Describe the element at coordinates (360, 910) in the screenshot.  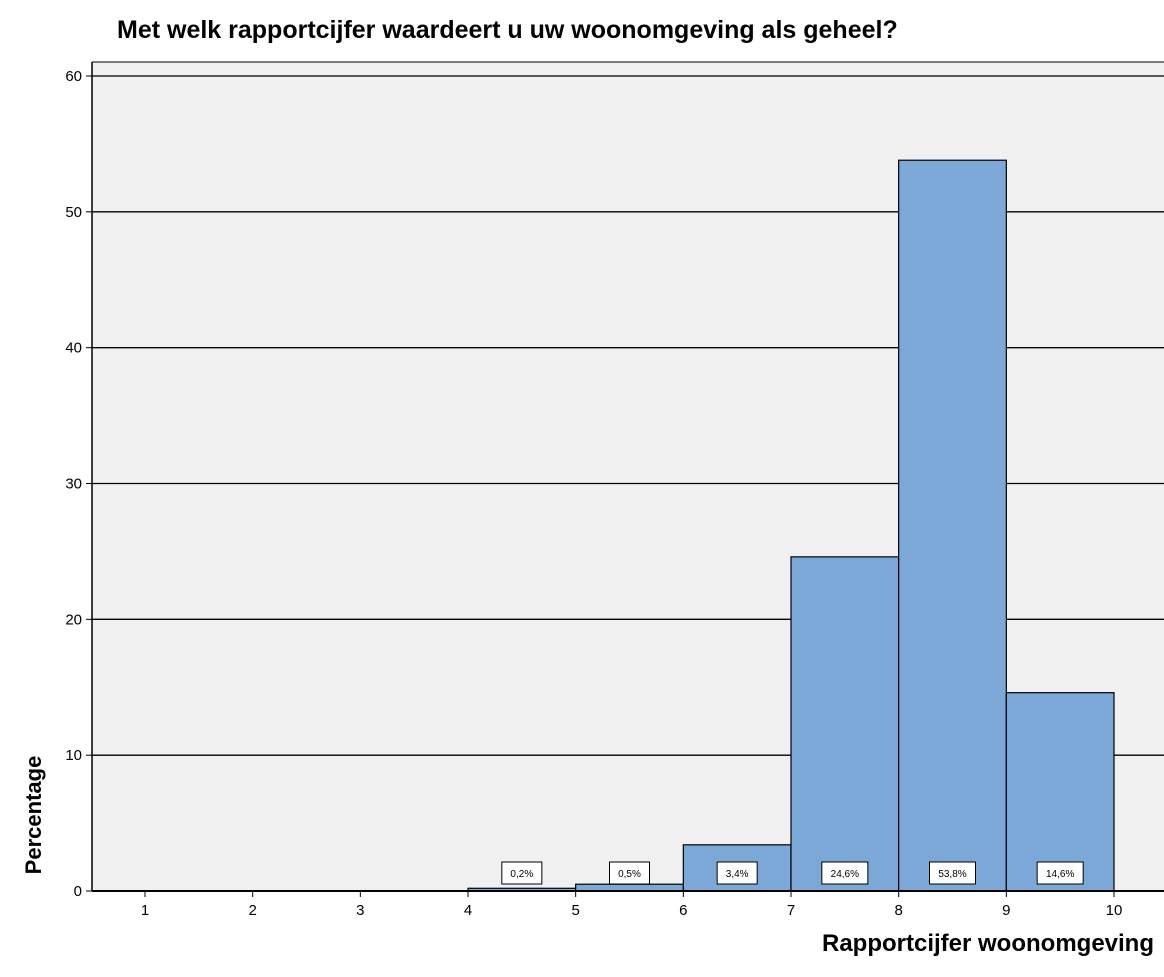
I see `x-tick-label: 3` at that location.